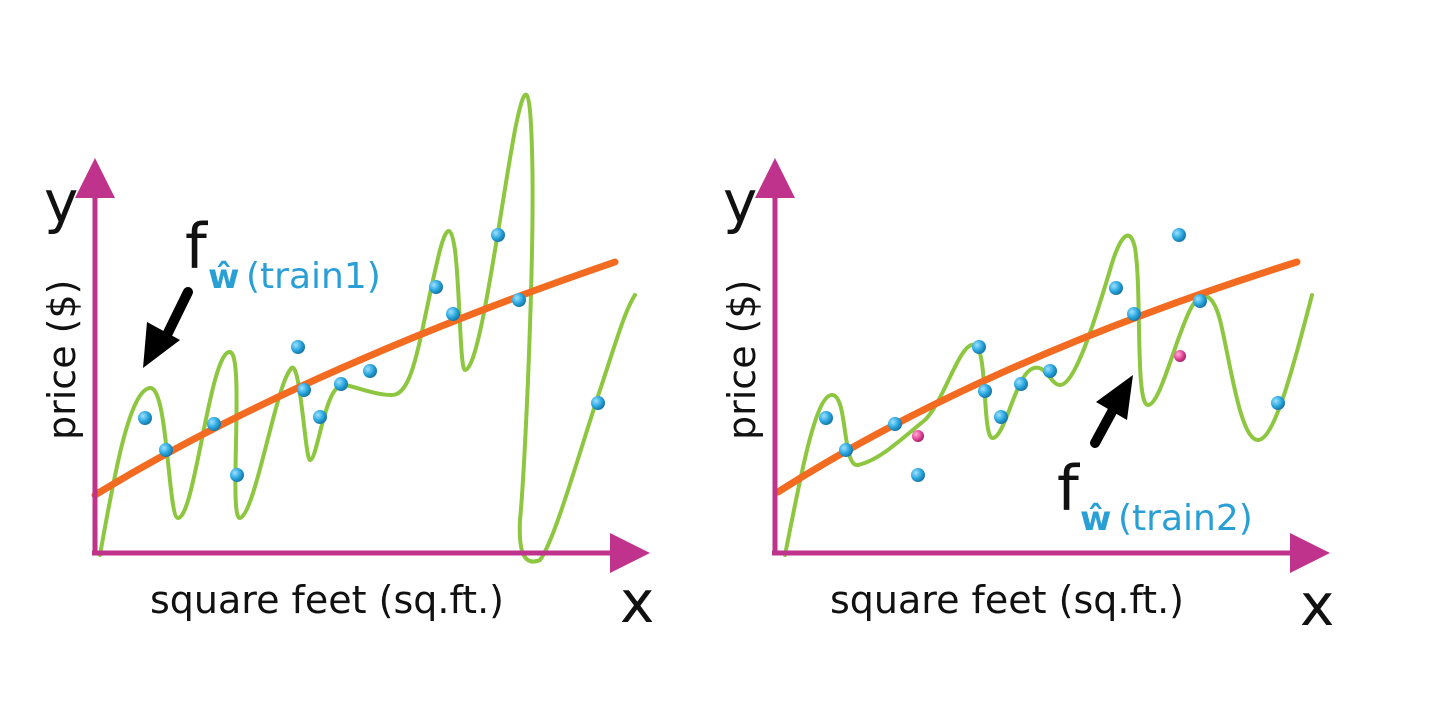  I want to click on left-fit-w-hat: ŵ, so click(223, 277).